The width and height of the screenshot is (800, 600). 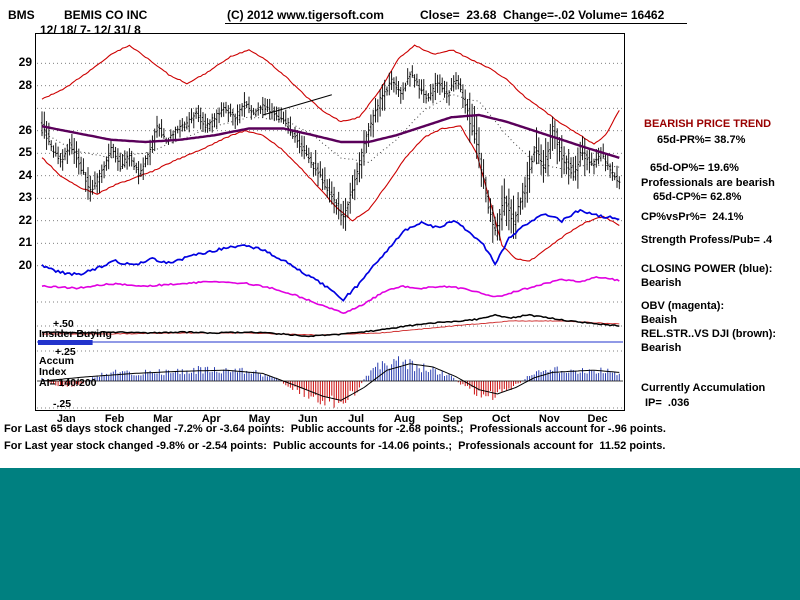 What do you see at coordinates (709, 334) in the screenshot?
I see `rel-strength-title: REL.STR..VS DJI (brown):` at bounding box center [709, 334].